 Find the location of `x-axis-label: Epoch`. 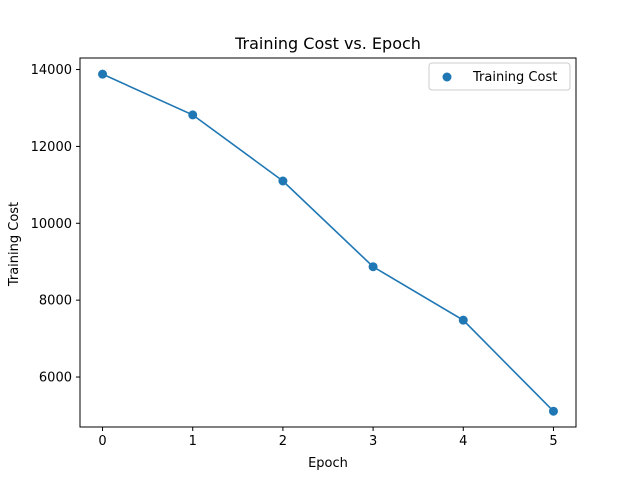

x-axis-label: Epoch is located at coordinates (328, 463).